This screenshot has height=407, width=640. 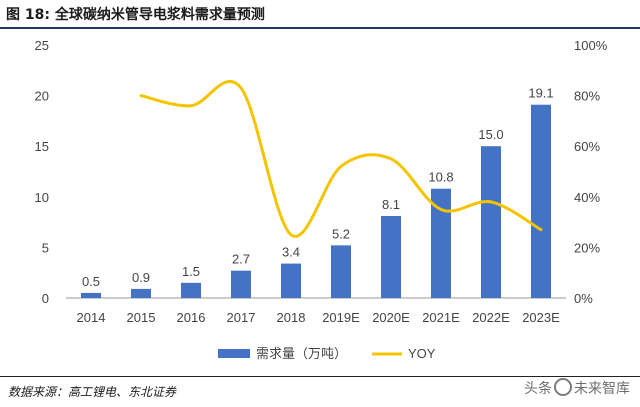 What do you see at coordinates (391, 317) in the screenshot?
I see `x-tick-label: 2020E` at bounding box center [391, 317].